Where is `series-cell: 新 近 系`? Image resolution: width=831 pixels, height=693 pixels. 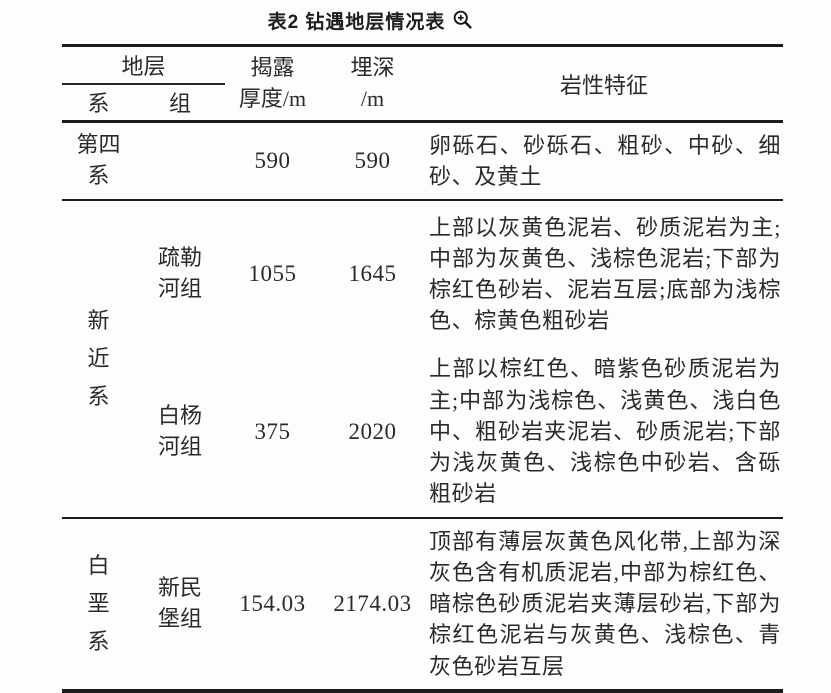 series-cell: 新 近 系 is located at coordinates (98, 359).